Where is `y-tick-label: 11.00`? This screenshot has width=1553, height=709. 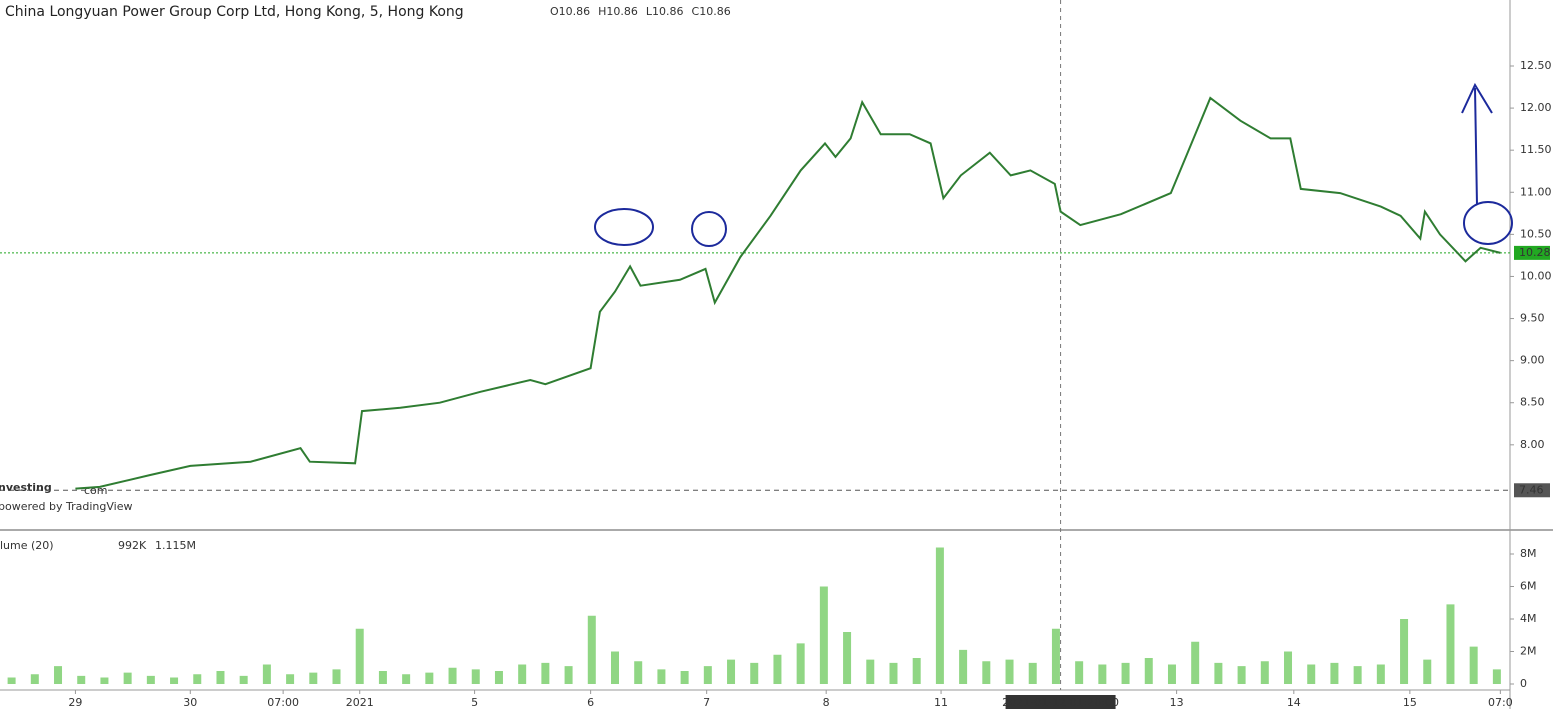 y-tick-label: 11.00 is located at coordinates (1536, 191).